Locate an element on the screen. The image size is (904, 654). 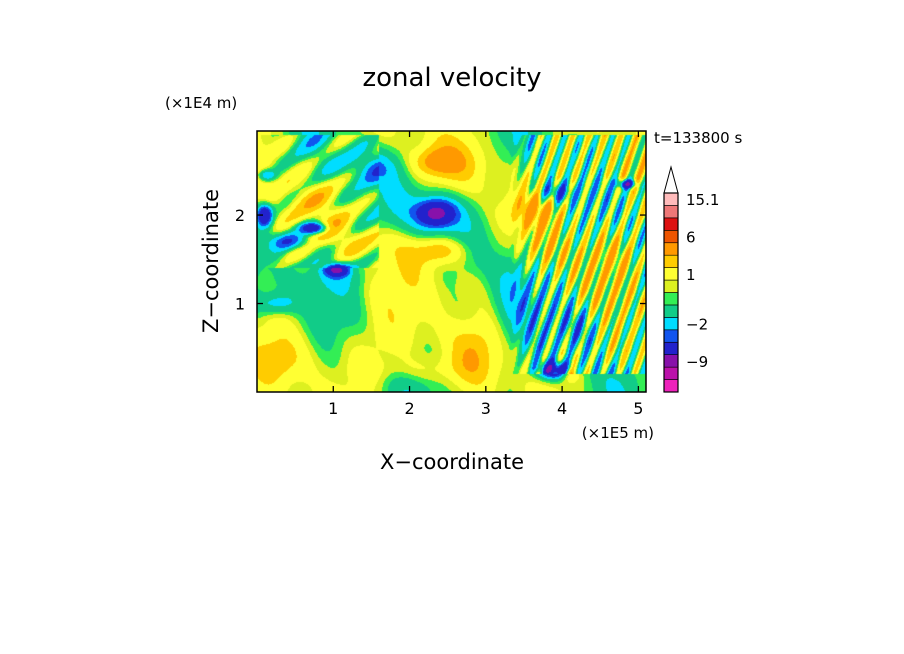
colorbar-label: 15.1 is located at coordinates (702, 200).